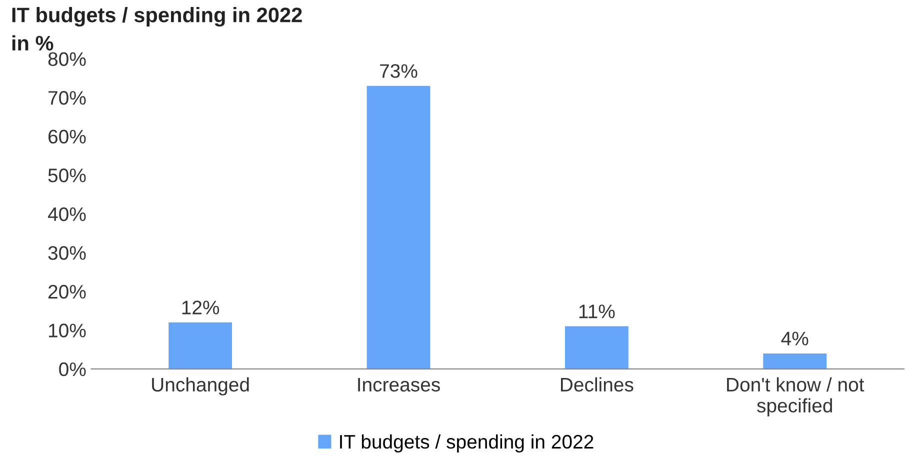 The image size is (913, 470). What do you see at coordinates (67, 137) in the screenshot?
I see `y-tick-label: 60%` at bounding box center [67, 137].